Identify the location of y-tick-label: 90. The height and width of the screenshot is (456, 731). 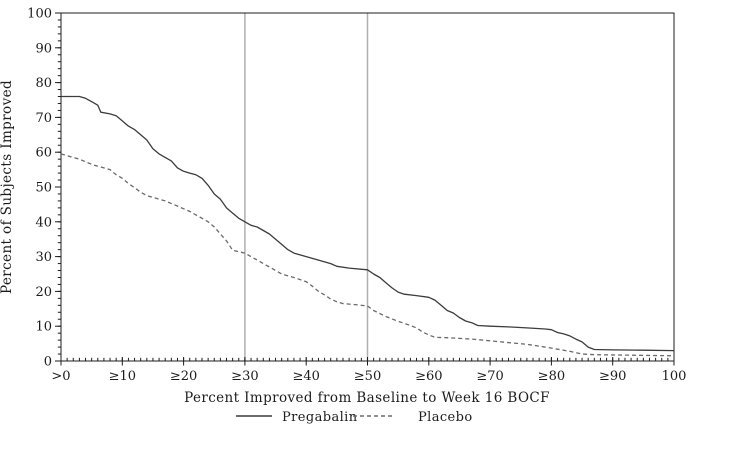
(43, 48).